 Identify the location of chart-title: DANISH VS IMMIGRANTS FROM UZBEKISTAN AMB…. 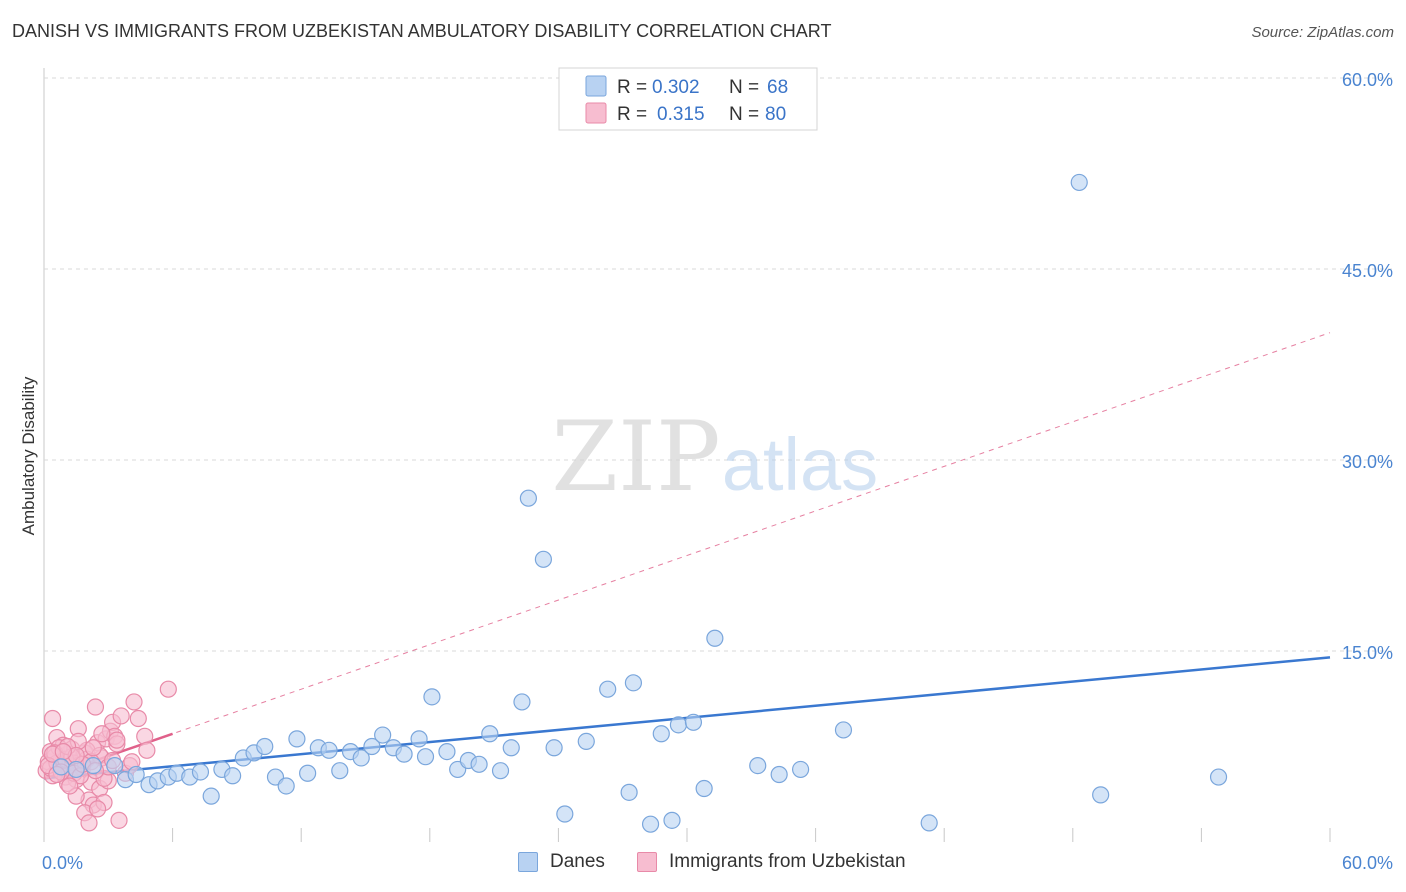
(422, 31).